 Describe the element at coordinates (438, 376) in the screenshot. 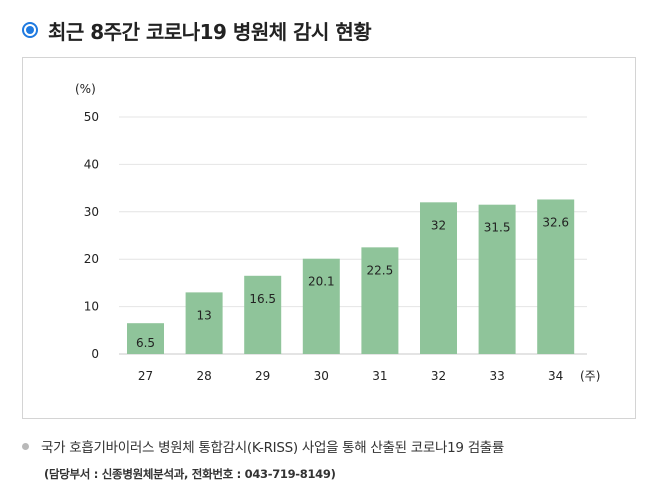

I see `x-tick-label: 32` at that location.